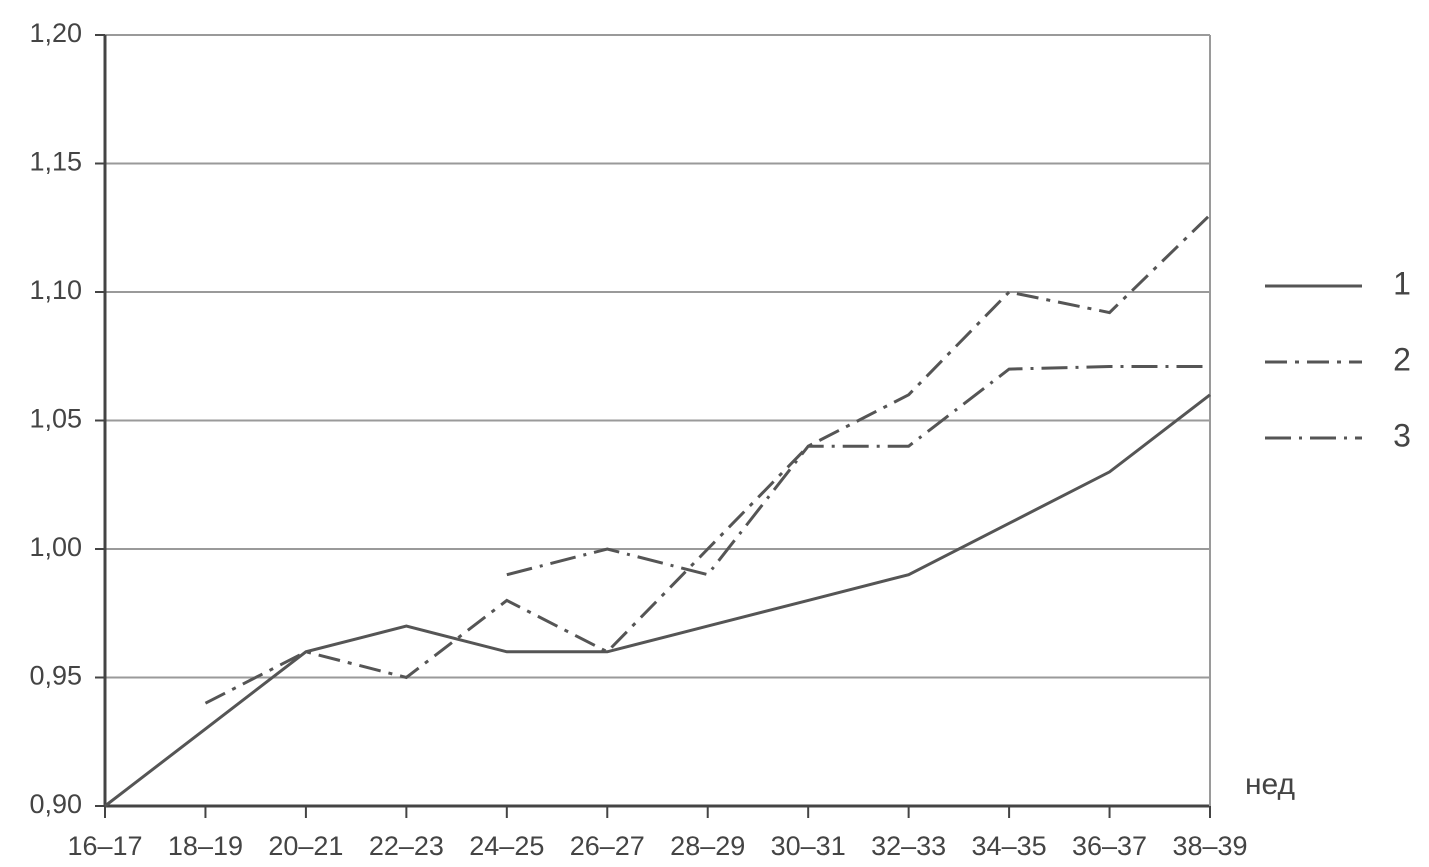 The image size is (1429, 867). I want to click on x-tick-label: 24–25, so click(506, 846).